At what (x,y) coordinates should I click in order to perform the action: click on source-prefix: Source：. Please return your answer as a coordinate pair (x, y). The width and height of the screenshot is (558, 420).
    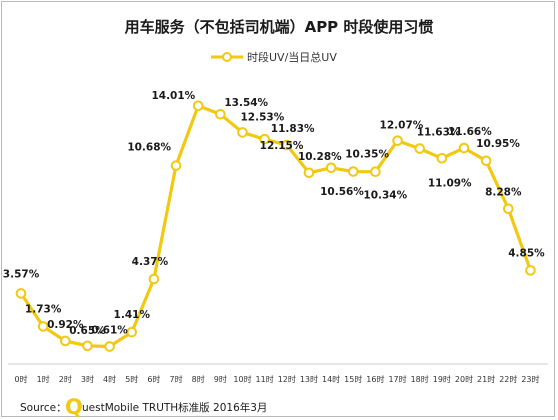
    Looking at the image, I should click on (43, 408).